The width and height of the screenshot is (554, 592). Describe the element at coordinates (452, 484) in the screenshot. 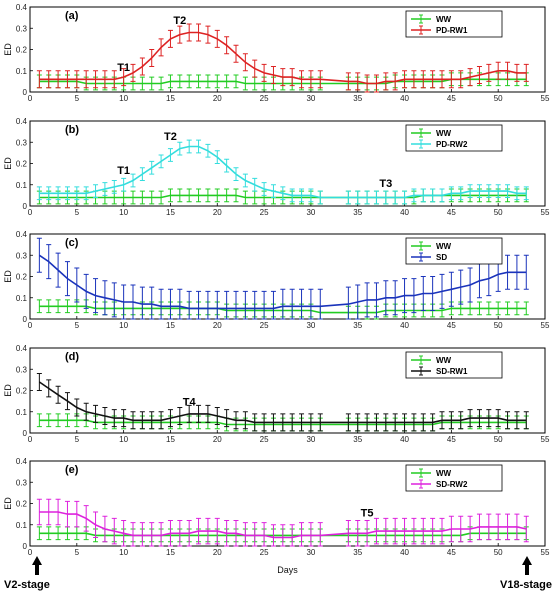

I see `legend-label: SD-RW2` at that location.